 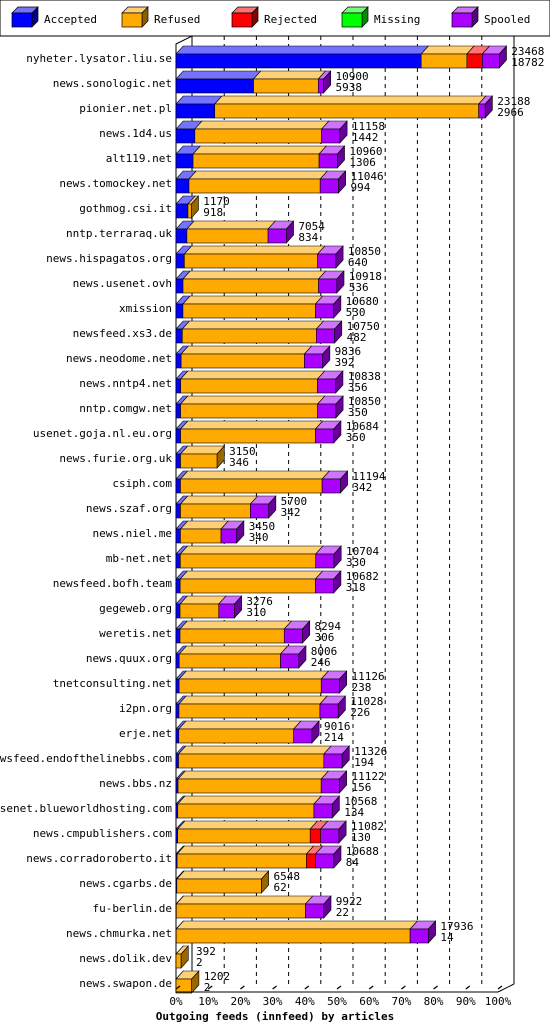 I want to click on legend-label: Missing, so click(x=397, y=19).